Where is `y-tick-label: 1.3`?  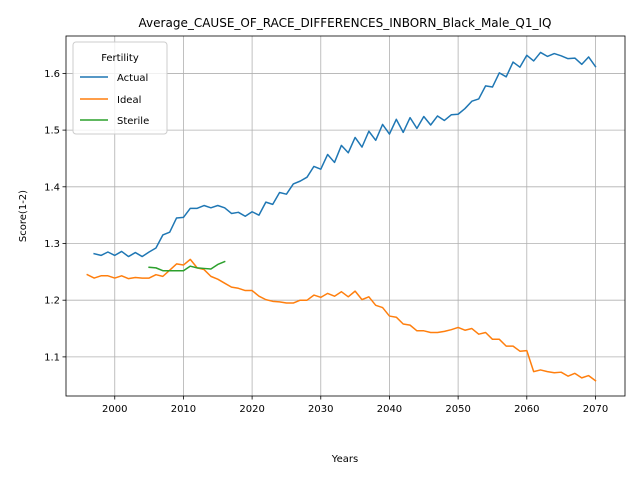
y-tick-label: 1.3 is located at coordinates (52, 244).